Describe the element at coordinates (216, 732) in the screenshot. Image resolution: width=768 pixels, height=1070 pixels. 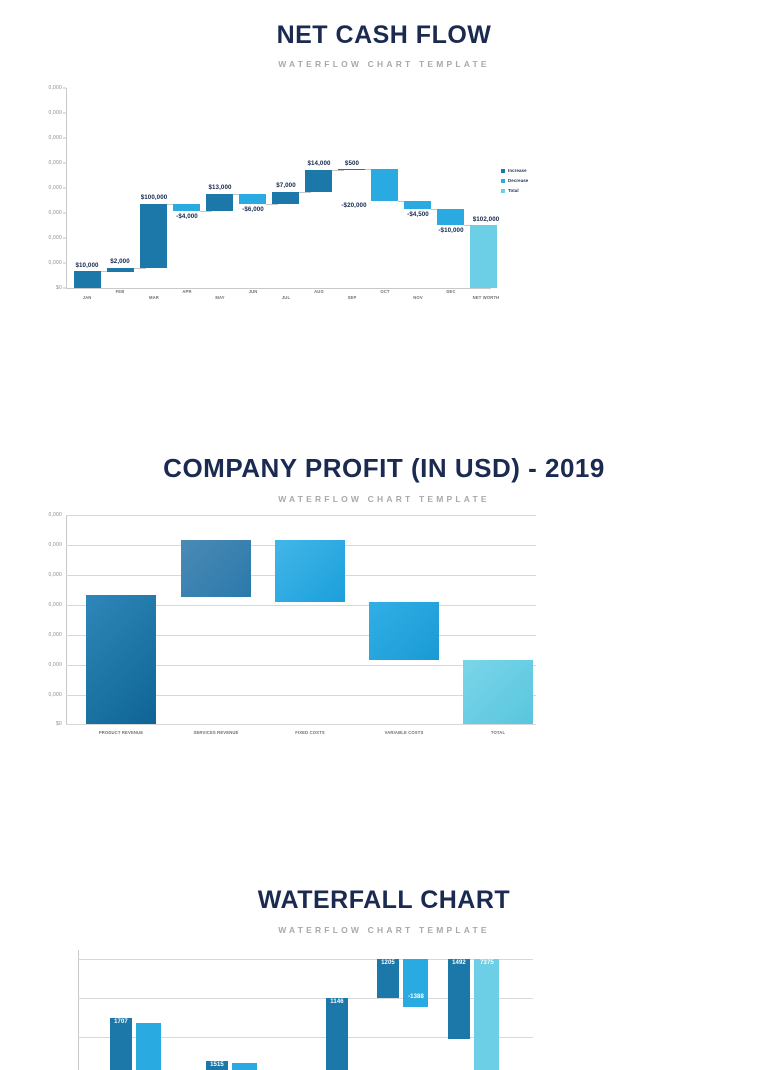
I see `x-tick-services-revenue: SERVICES REVENUE` at that location.